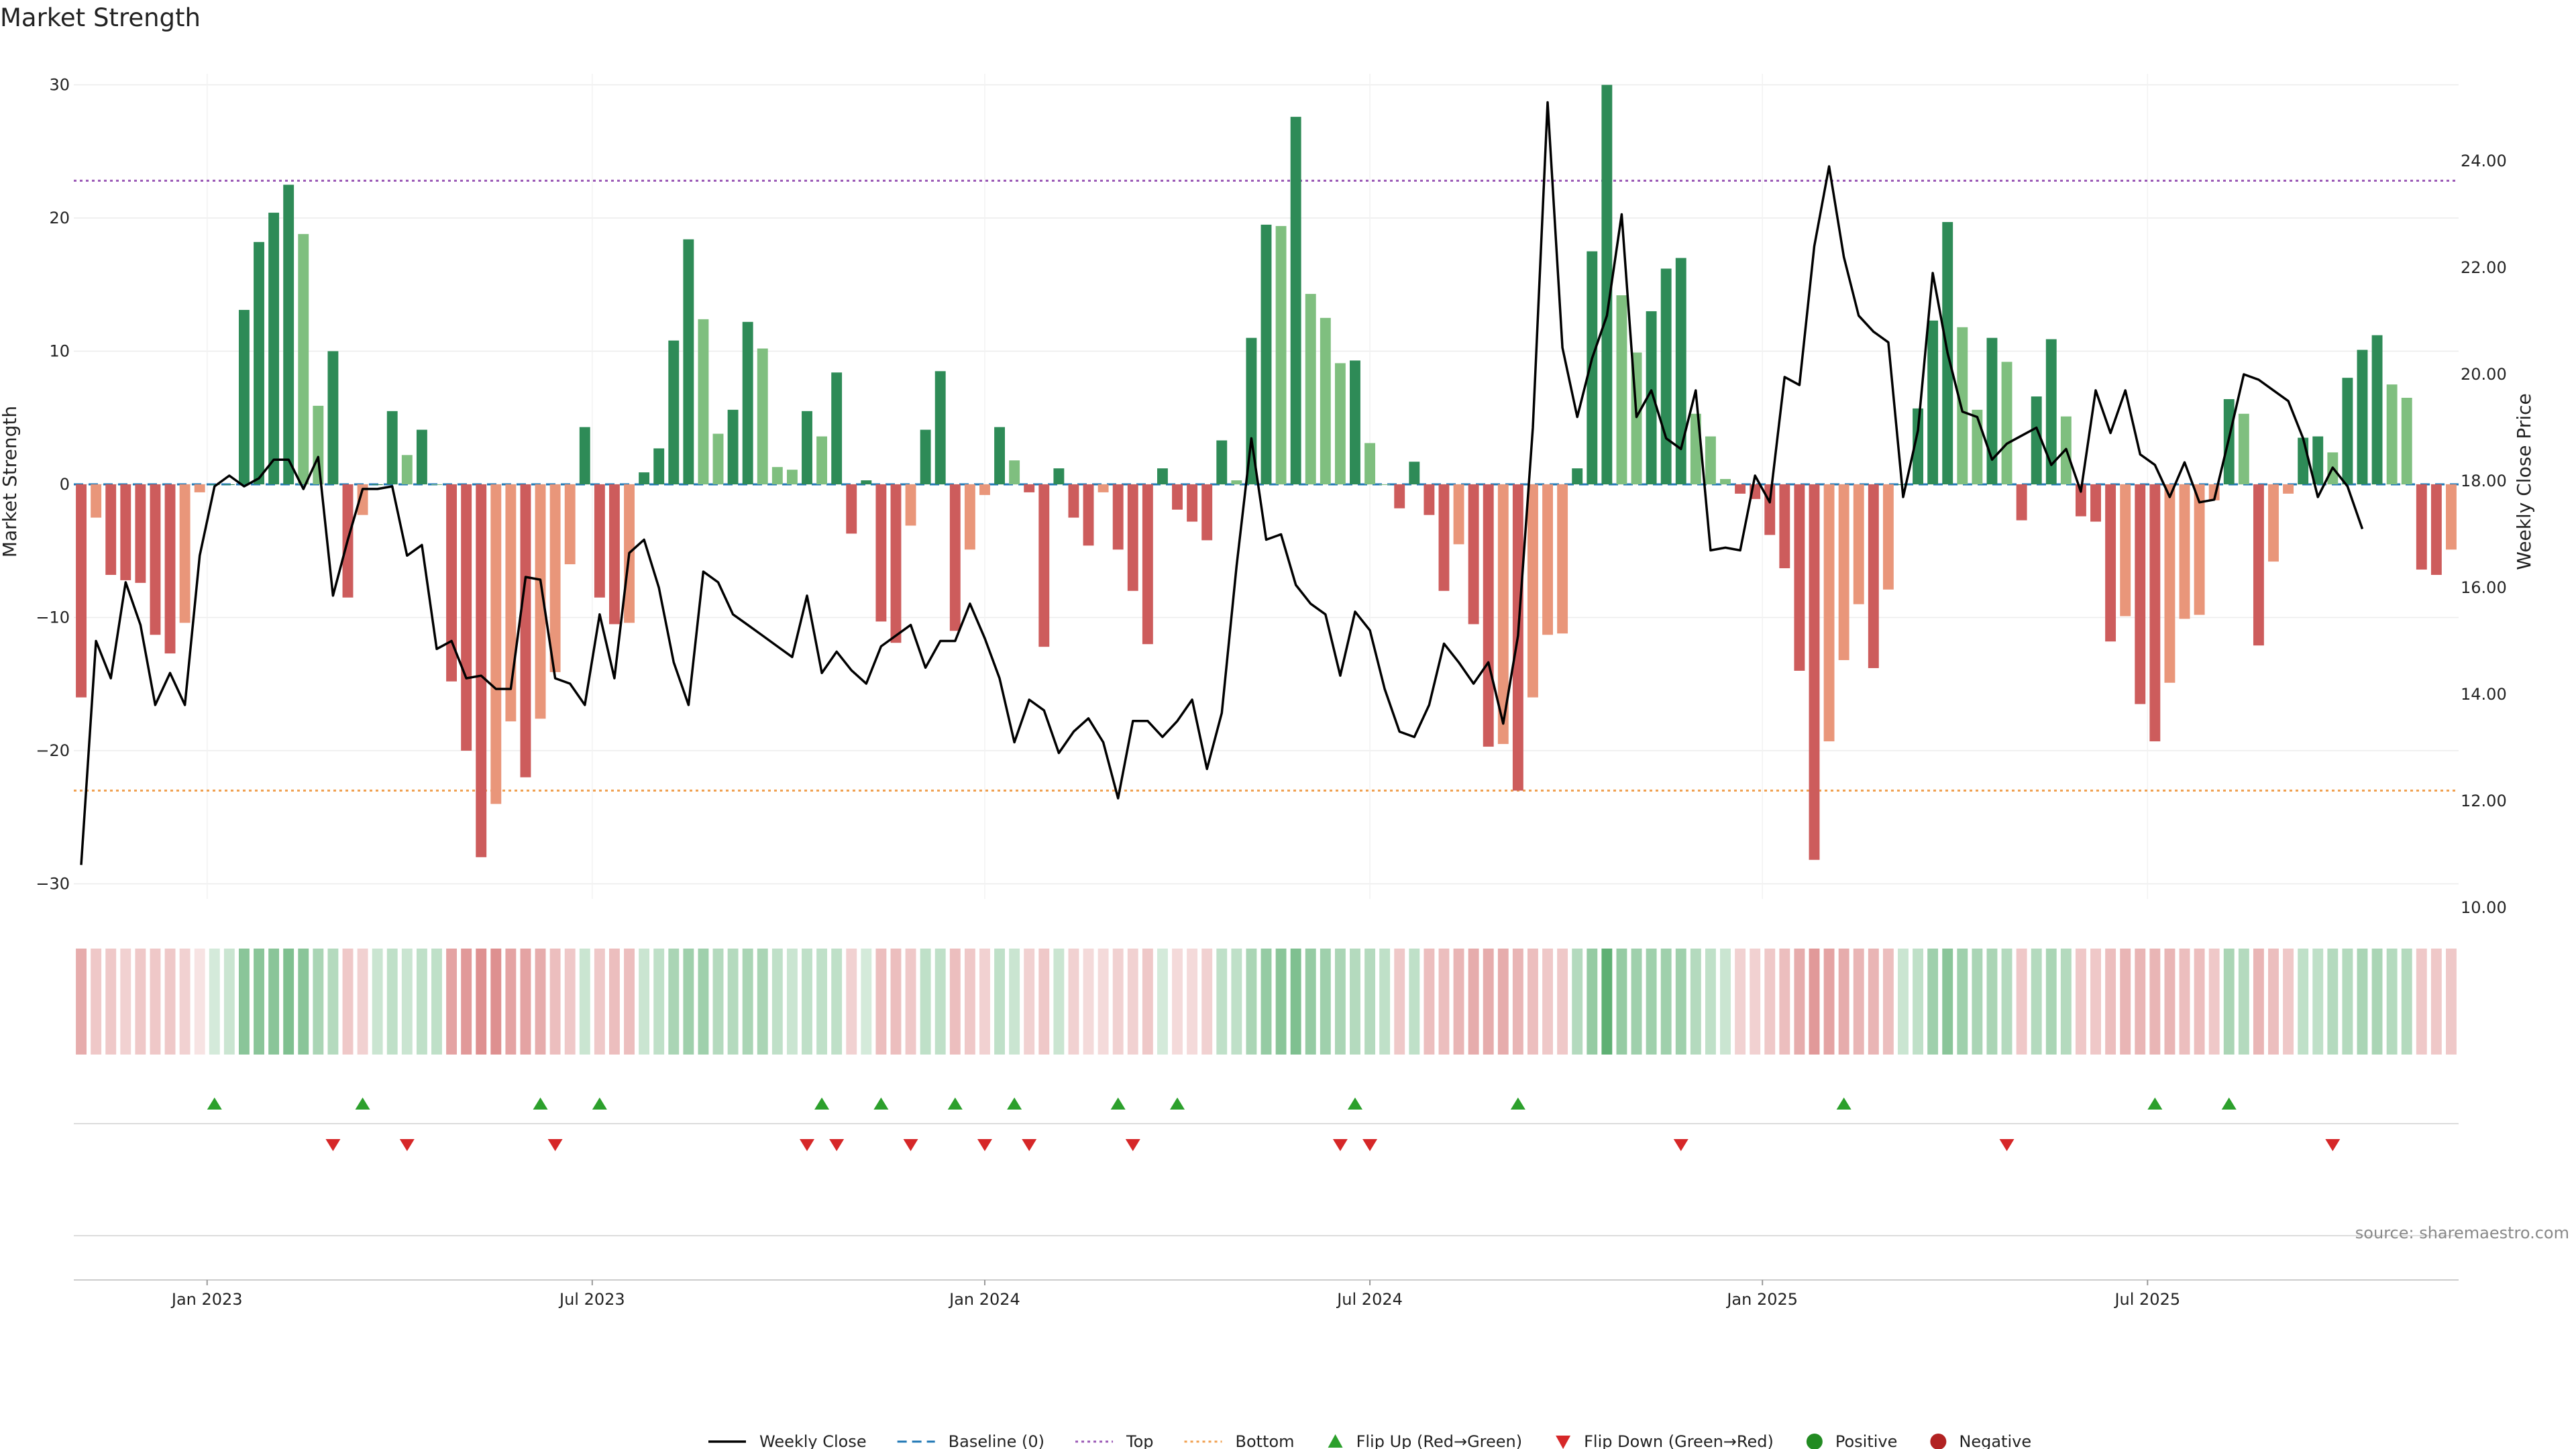 The width and height of the screenshot is (2576, 1449). What do you see at coordinates (1265, 1440) in the screenshot?
I see `legend-label: Bottom` at bounding box center [1265, 1440].